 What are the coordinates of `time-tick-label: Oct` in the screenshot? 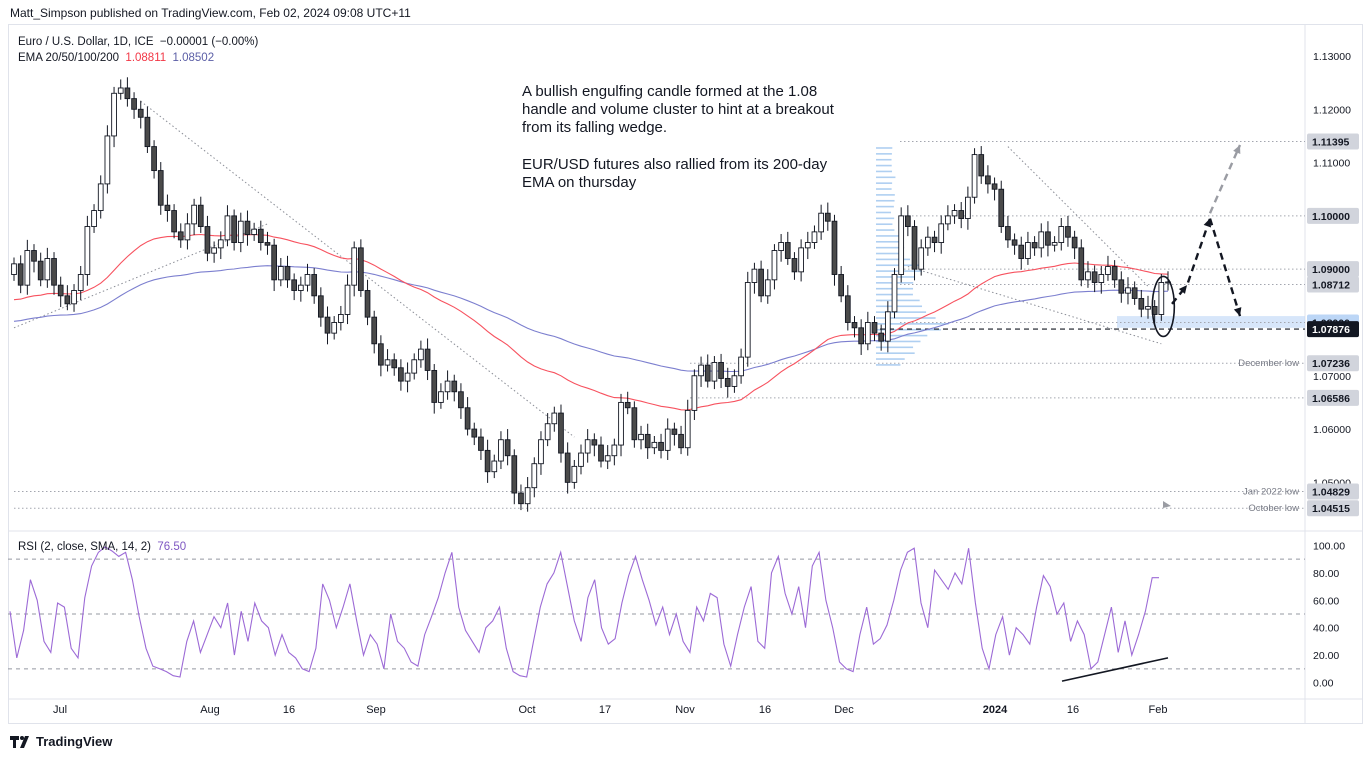 It's located at (526, 710).